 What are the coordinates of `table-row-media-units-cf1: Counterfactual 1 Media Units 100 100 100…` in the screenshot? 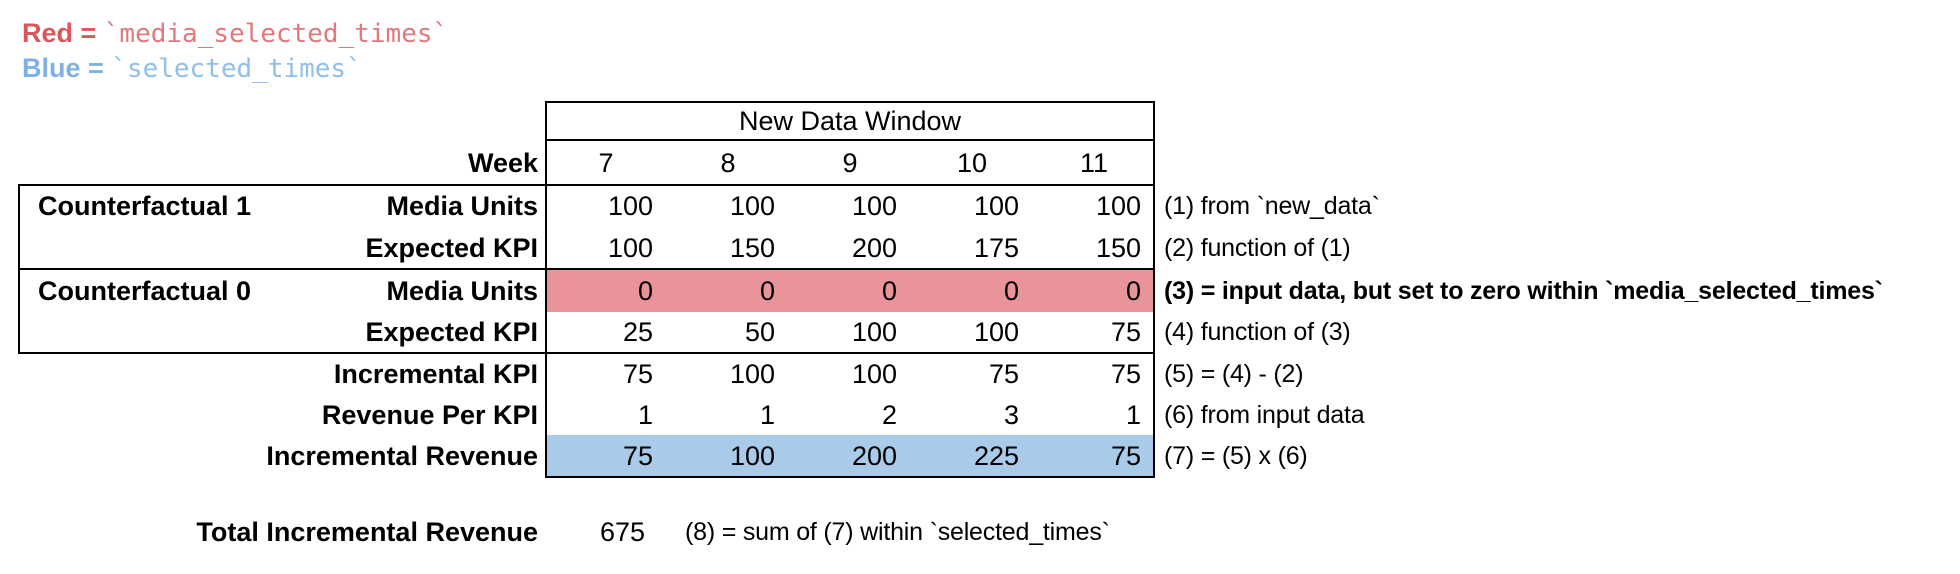 It's located at (980, 206).